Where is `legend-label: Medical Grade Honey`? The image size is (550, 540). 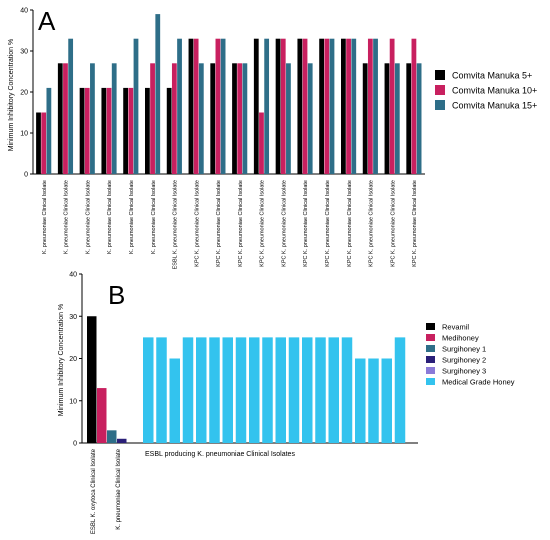
legend-label: Medical Grade Honey is located at coordinates (478, 382).